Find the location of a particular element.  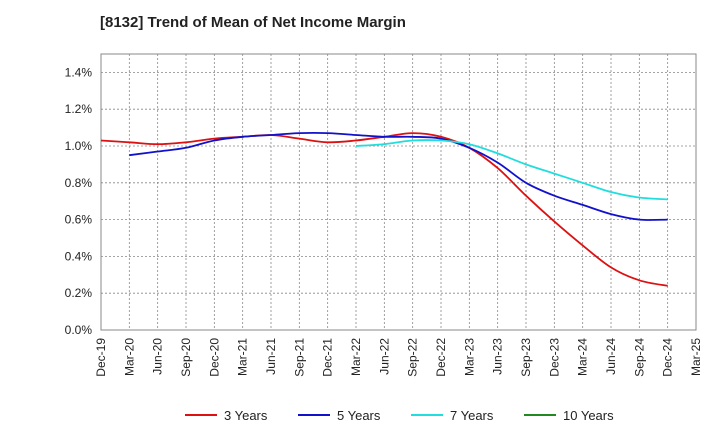

x-tick-label: Jun-21 is located at coordinates (271, 356).